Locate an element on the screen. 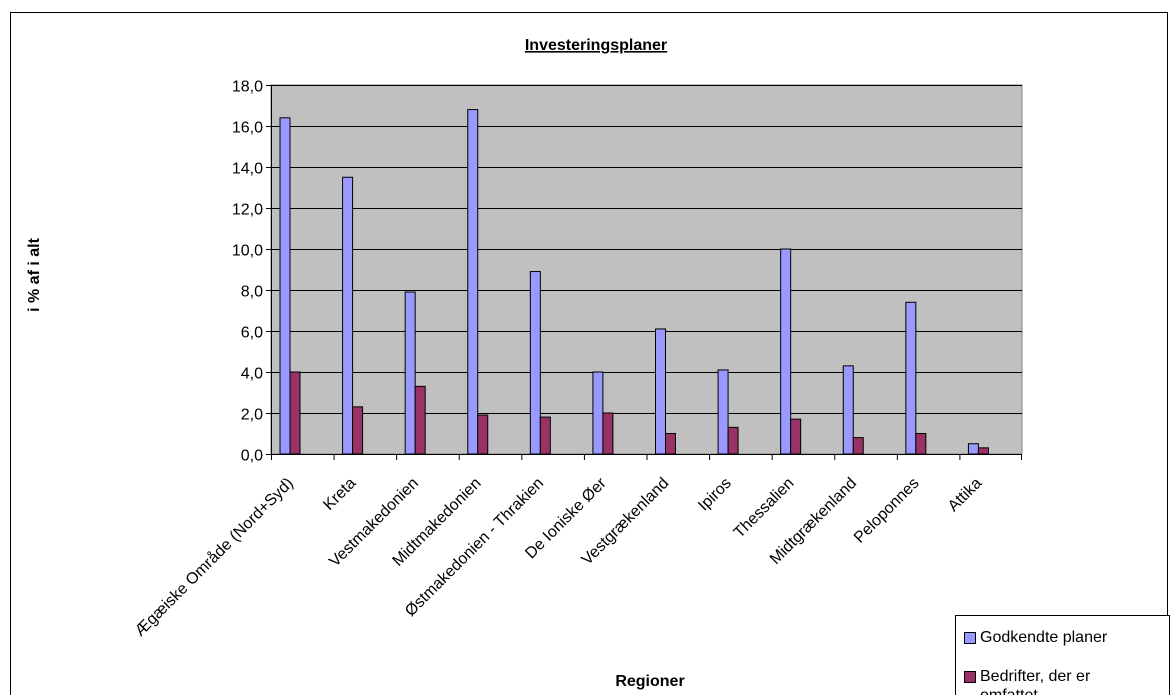  chart-title: Investeringsplaner is located at coordinates (596, 45).